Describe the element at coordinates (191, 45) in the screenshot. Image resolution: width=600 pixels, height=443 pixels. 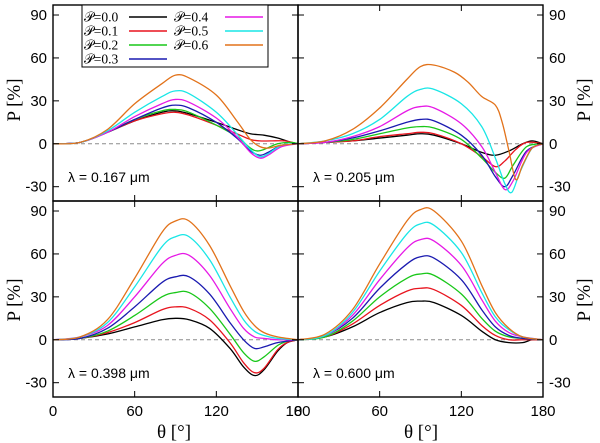
I see `legend-label: 𝒫=0.6` at that location.